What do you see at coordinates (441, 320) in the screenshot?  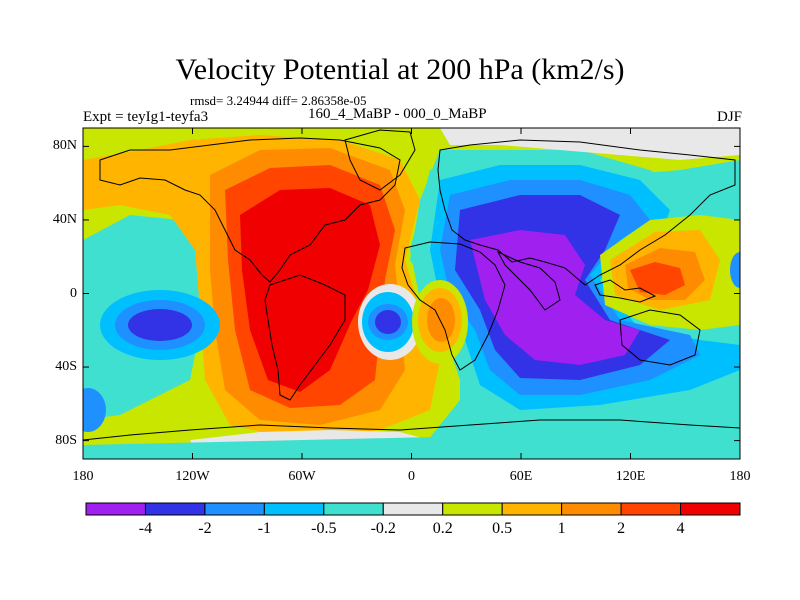 I see `africa-positive-core` at bounding box center [441, 320].